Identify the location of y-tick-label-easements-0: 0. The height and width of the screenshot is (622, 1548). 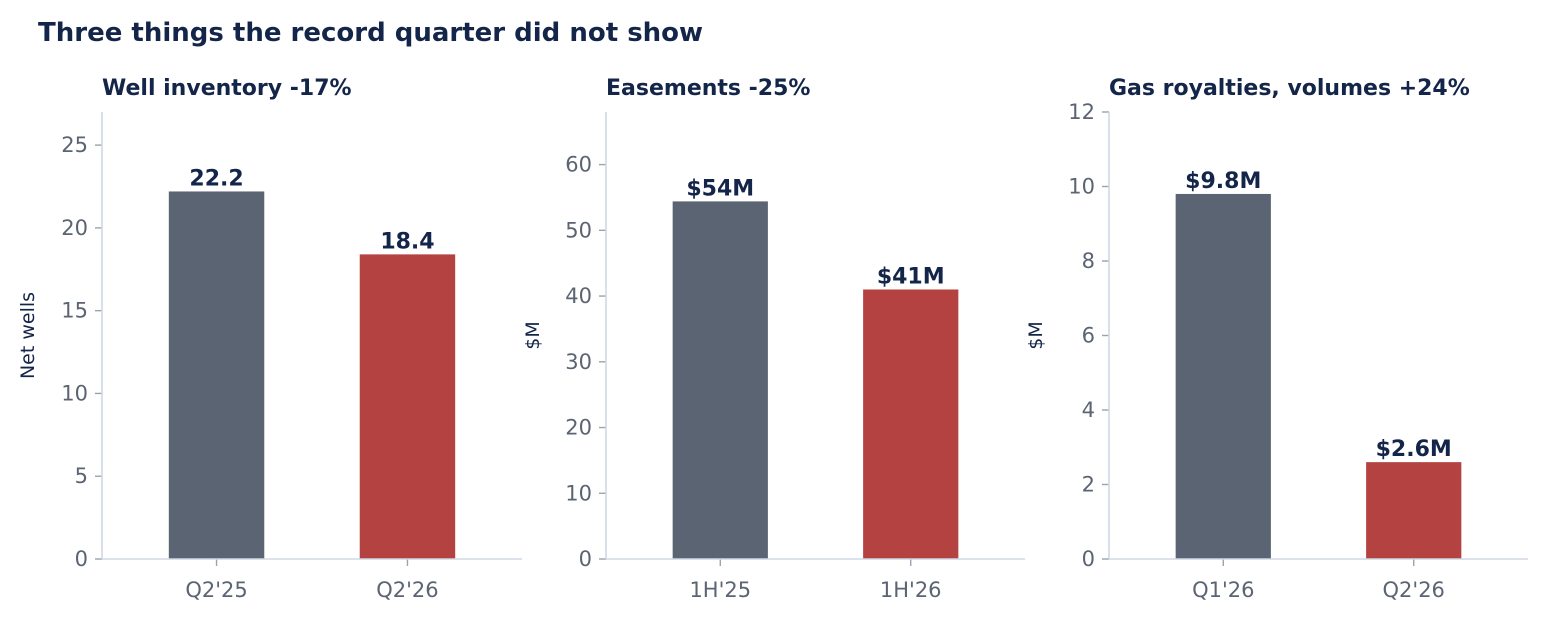
(585, 559).